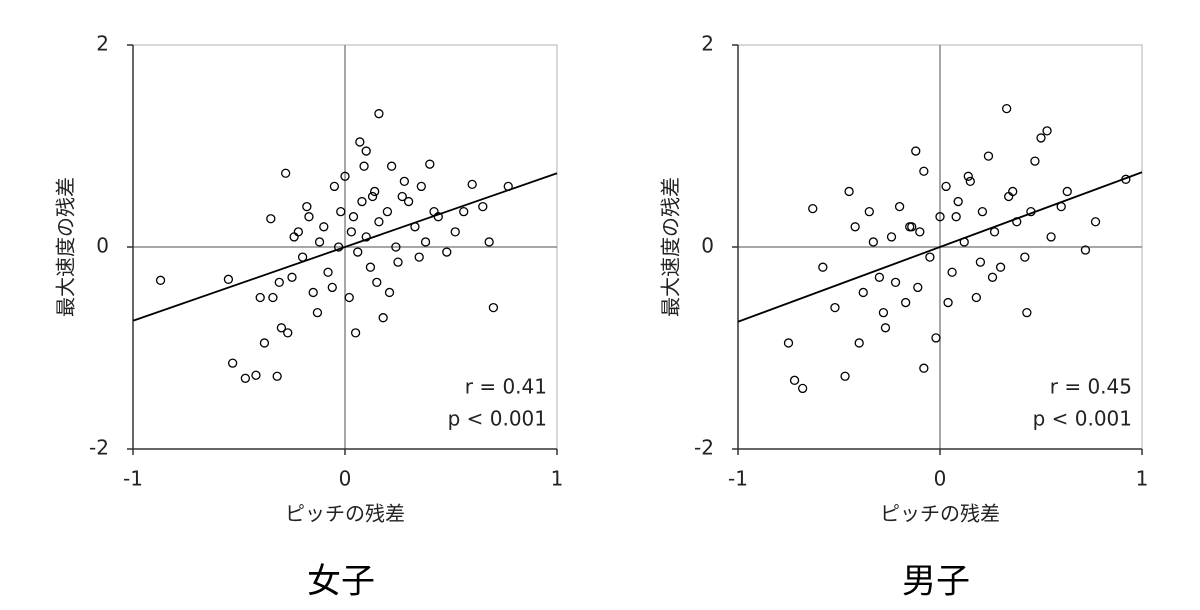  What do you see at coordinates (940, 514) in the screenshot?
I see `x-axis-label: ピッチの残差` at bounding box center [940, 514].